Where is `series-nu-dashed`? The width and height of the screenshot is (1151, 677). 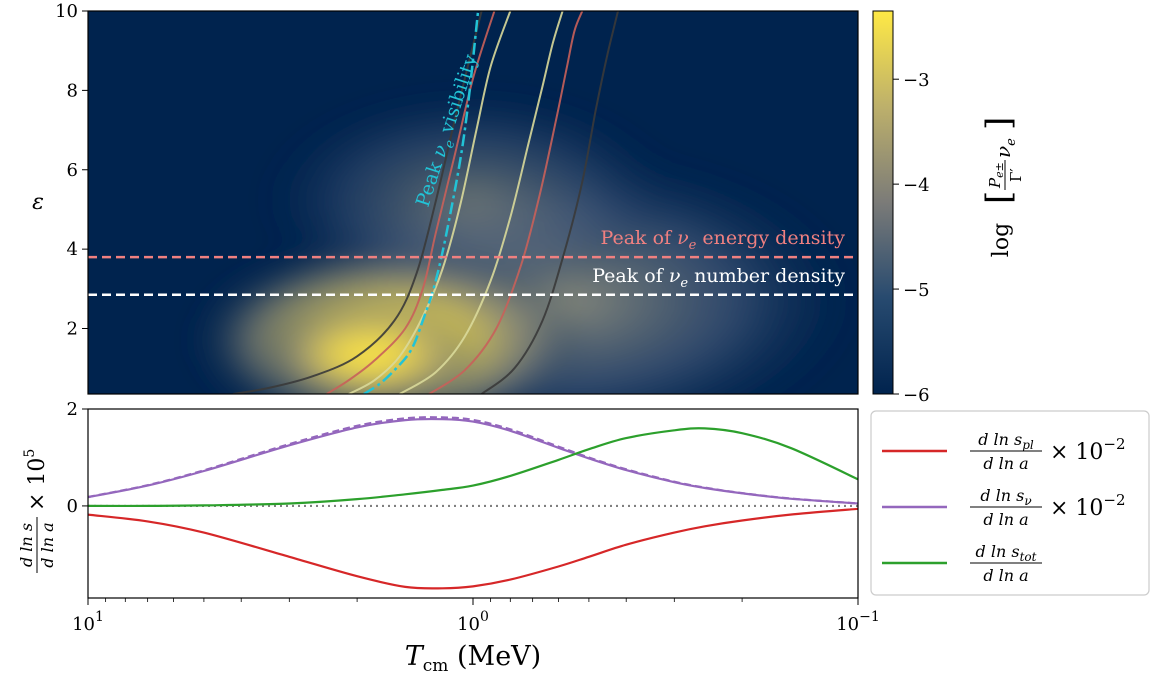 series-nu-dashed is located at coordinates (473, 460).